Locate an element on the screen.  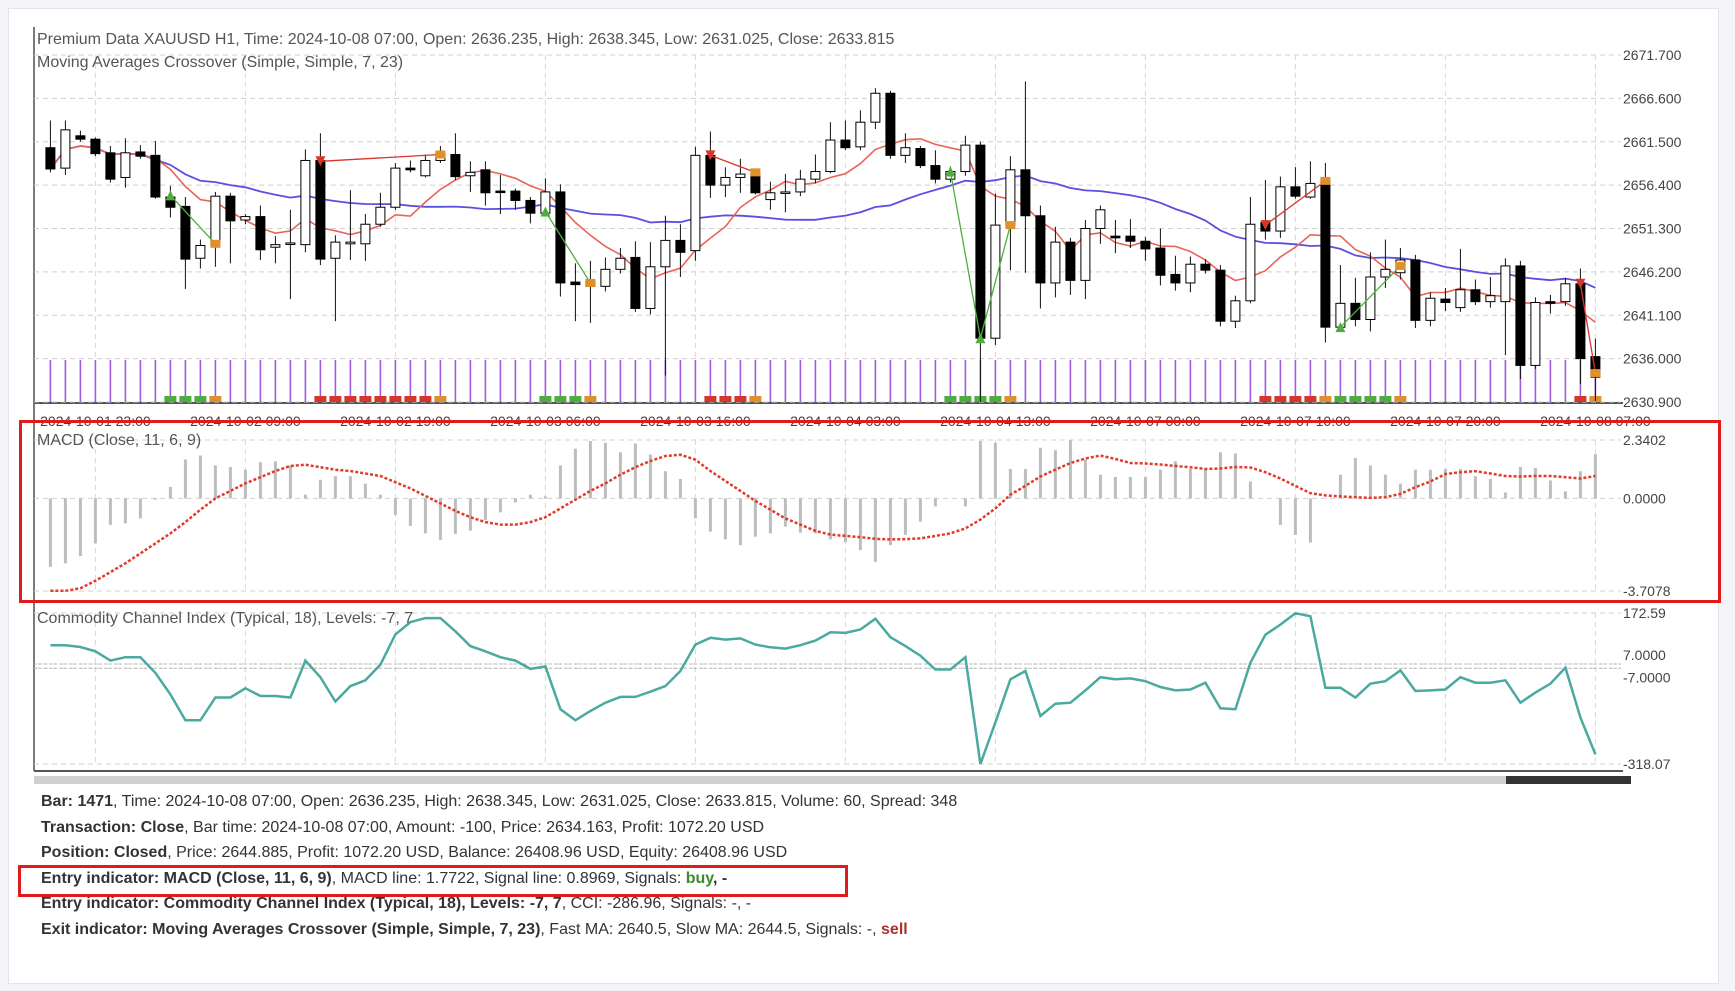
info-label: Bar: 1471 is located at coordinates (77, 801).